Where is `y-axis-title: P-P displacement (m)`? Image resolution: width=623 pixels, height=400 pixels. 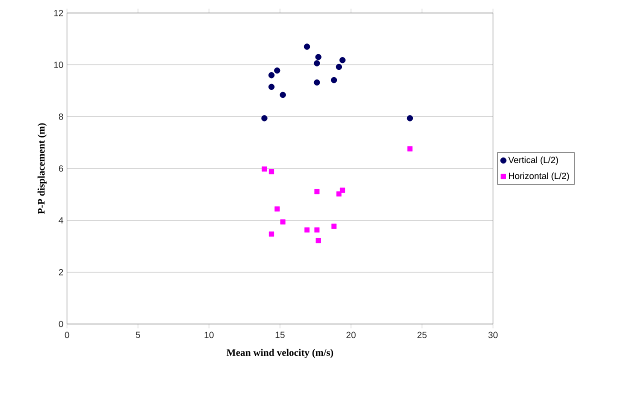 y-axis-title: P-P displacement (m) is located at coordinates (42, 168).